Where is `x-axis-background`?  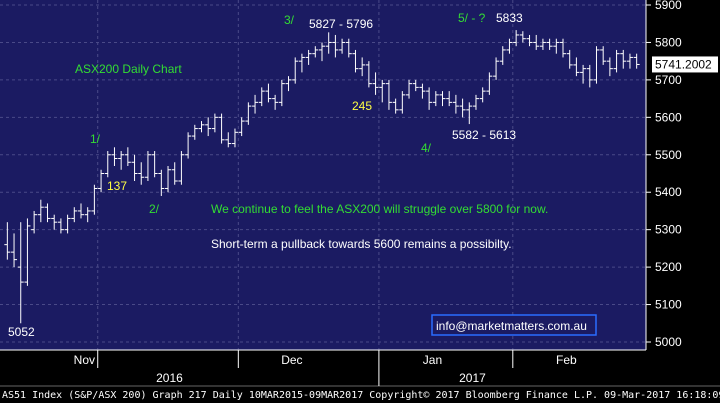
x-axis-background is located at coordinates (360, 376).